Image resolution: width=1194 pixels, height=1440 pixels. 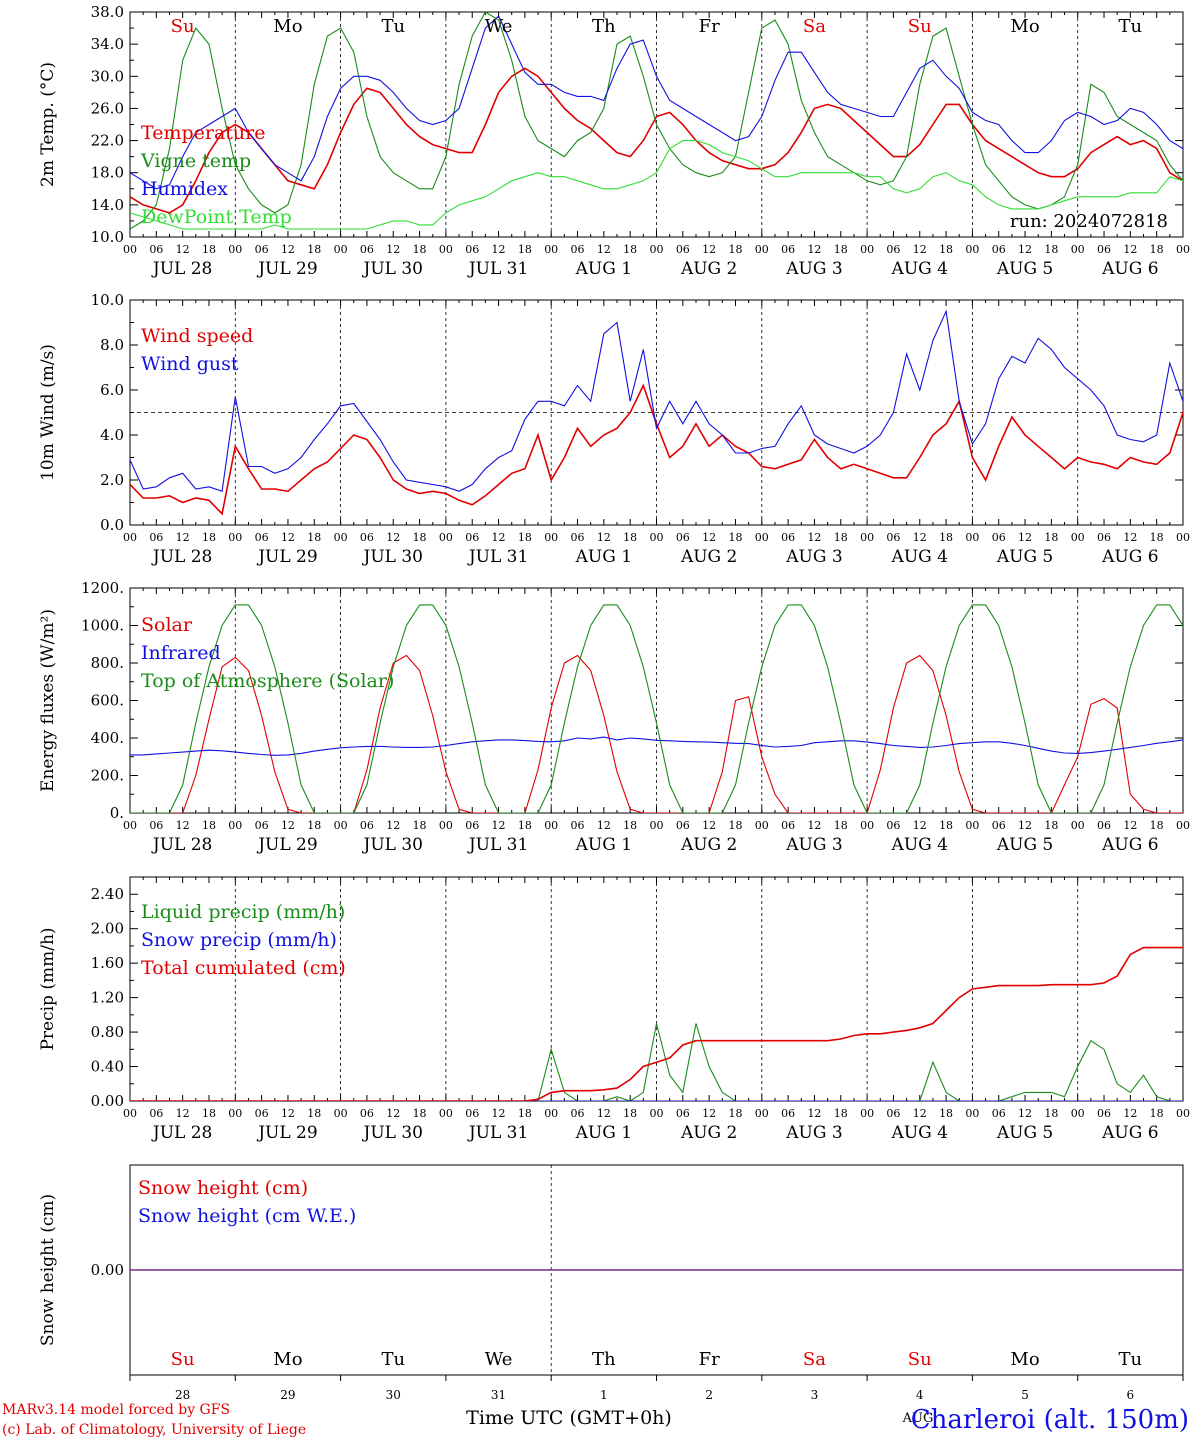 I want to click on y-tick-label: 22.0, so click(x=107, y=141).